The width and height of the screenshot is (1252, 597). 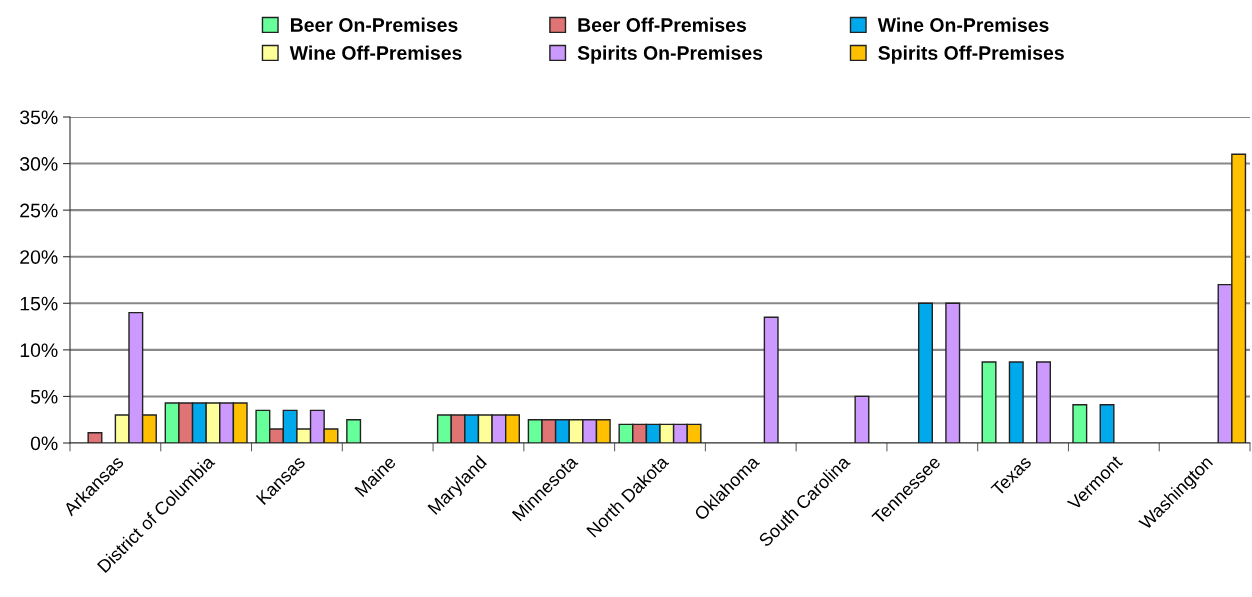 What do you see at coordinates (39, 303) in the screenshot?
I see `y-tick-label: 15%` at bounding box center [39, 303].